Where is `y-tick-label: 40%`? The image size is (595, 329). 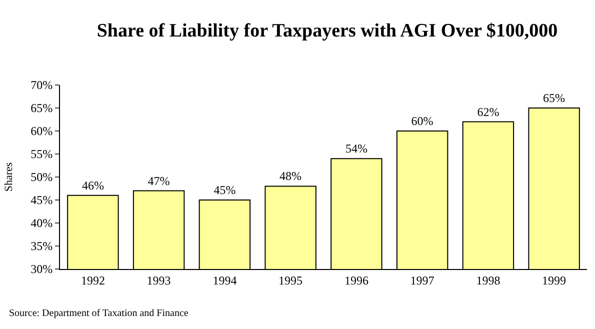 y-tick-label: 40% is located at coordinates (41, 223).